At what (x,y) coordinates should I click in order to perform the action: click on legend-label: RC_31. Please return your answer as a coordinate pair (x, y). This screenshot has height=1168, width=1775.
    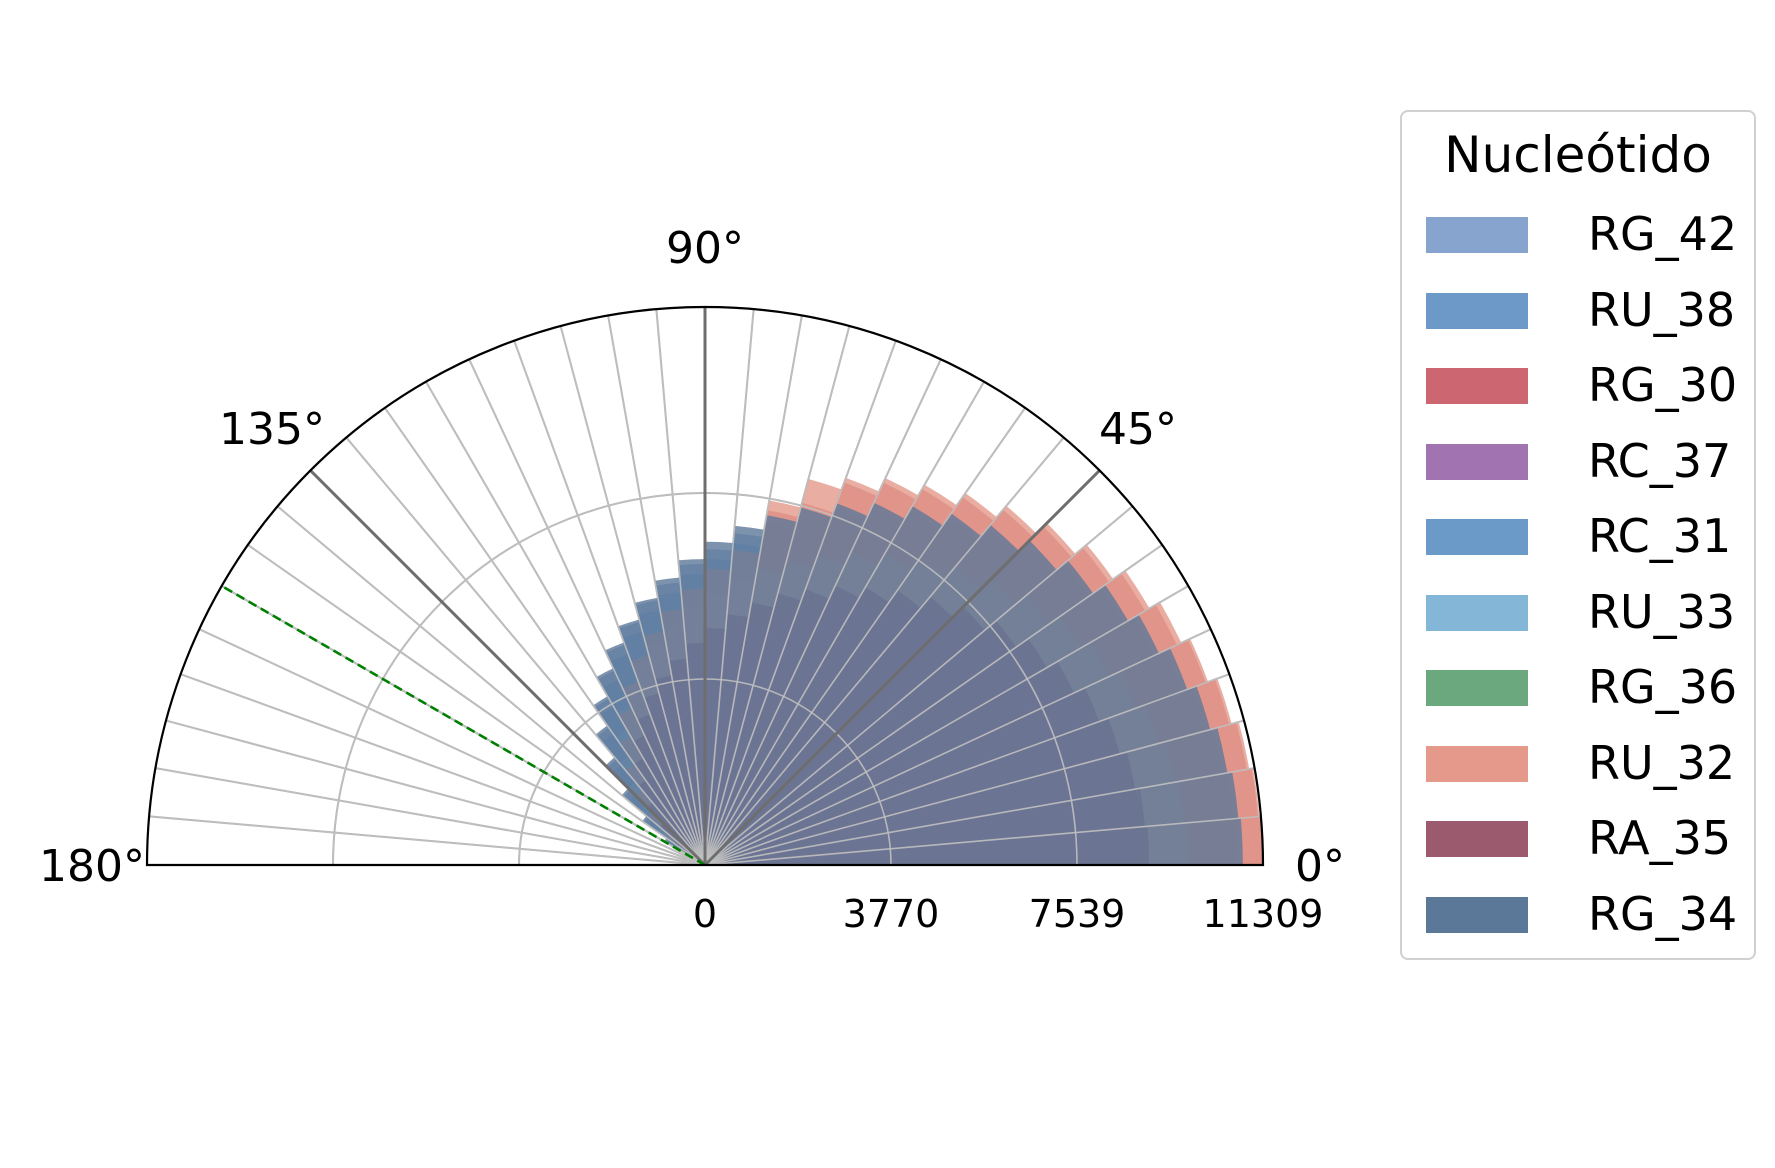
    Looking at the image, I should click on (1660, 536).